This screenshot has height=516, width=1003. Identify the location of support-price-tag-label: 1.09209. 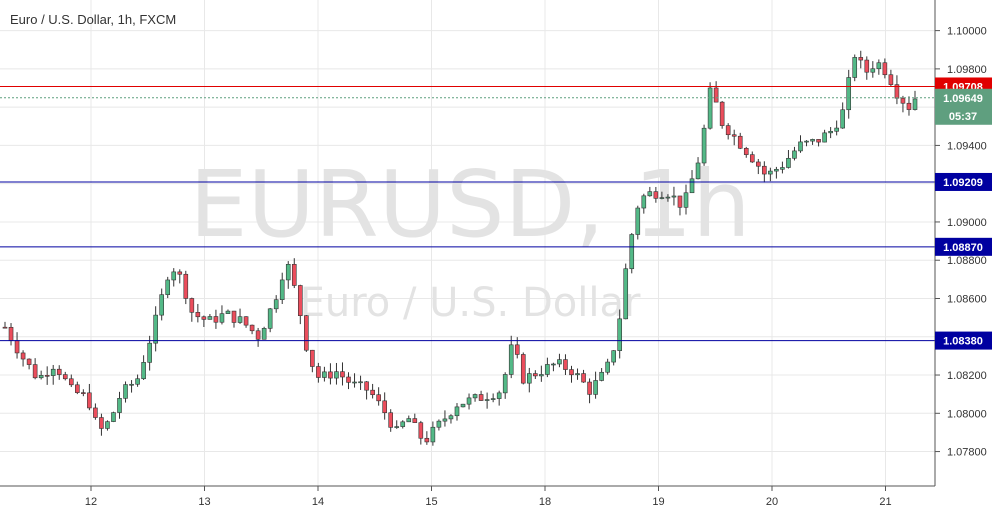
(963, 183).